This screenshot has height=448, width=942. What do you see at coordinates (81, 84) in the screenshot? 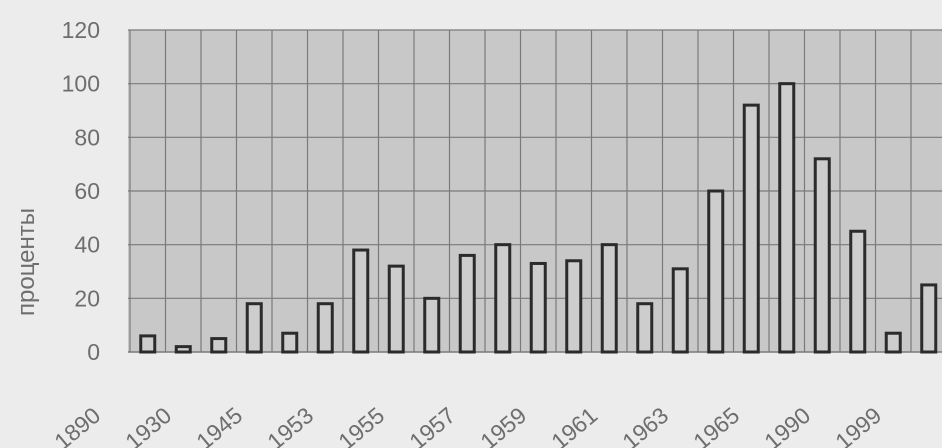
I see `y-tick-label-100: 100` at bounding box center [81, 84].